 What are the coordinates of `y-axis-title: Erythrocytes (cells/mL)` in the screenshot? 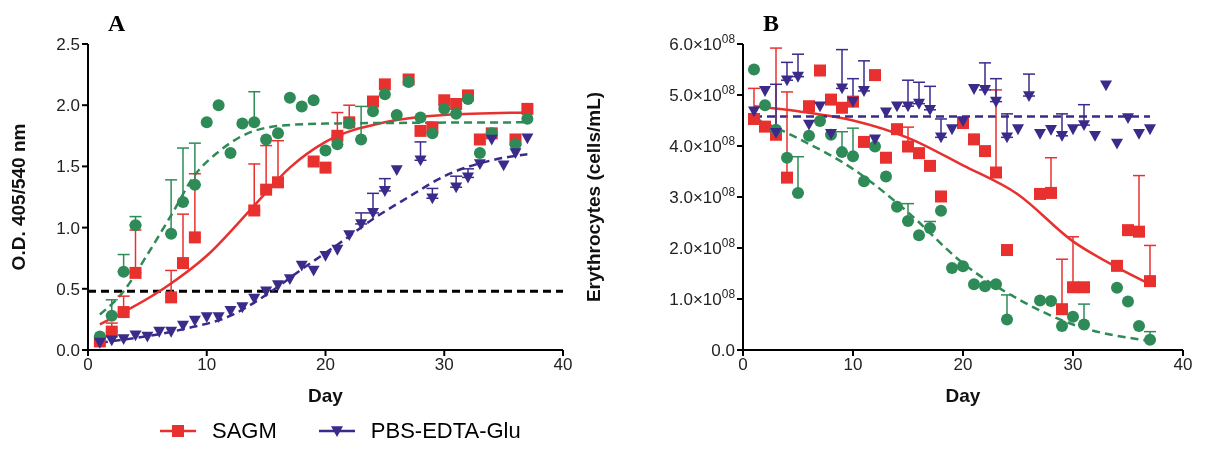 It's located at (593, 197).